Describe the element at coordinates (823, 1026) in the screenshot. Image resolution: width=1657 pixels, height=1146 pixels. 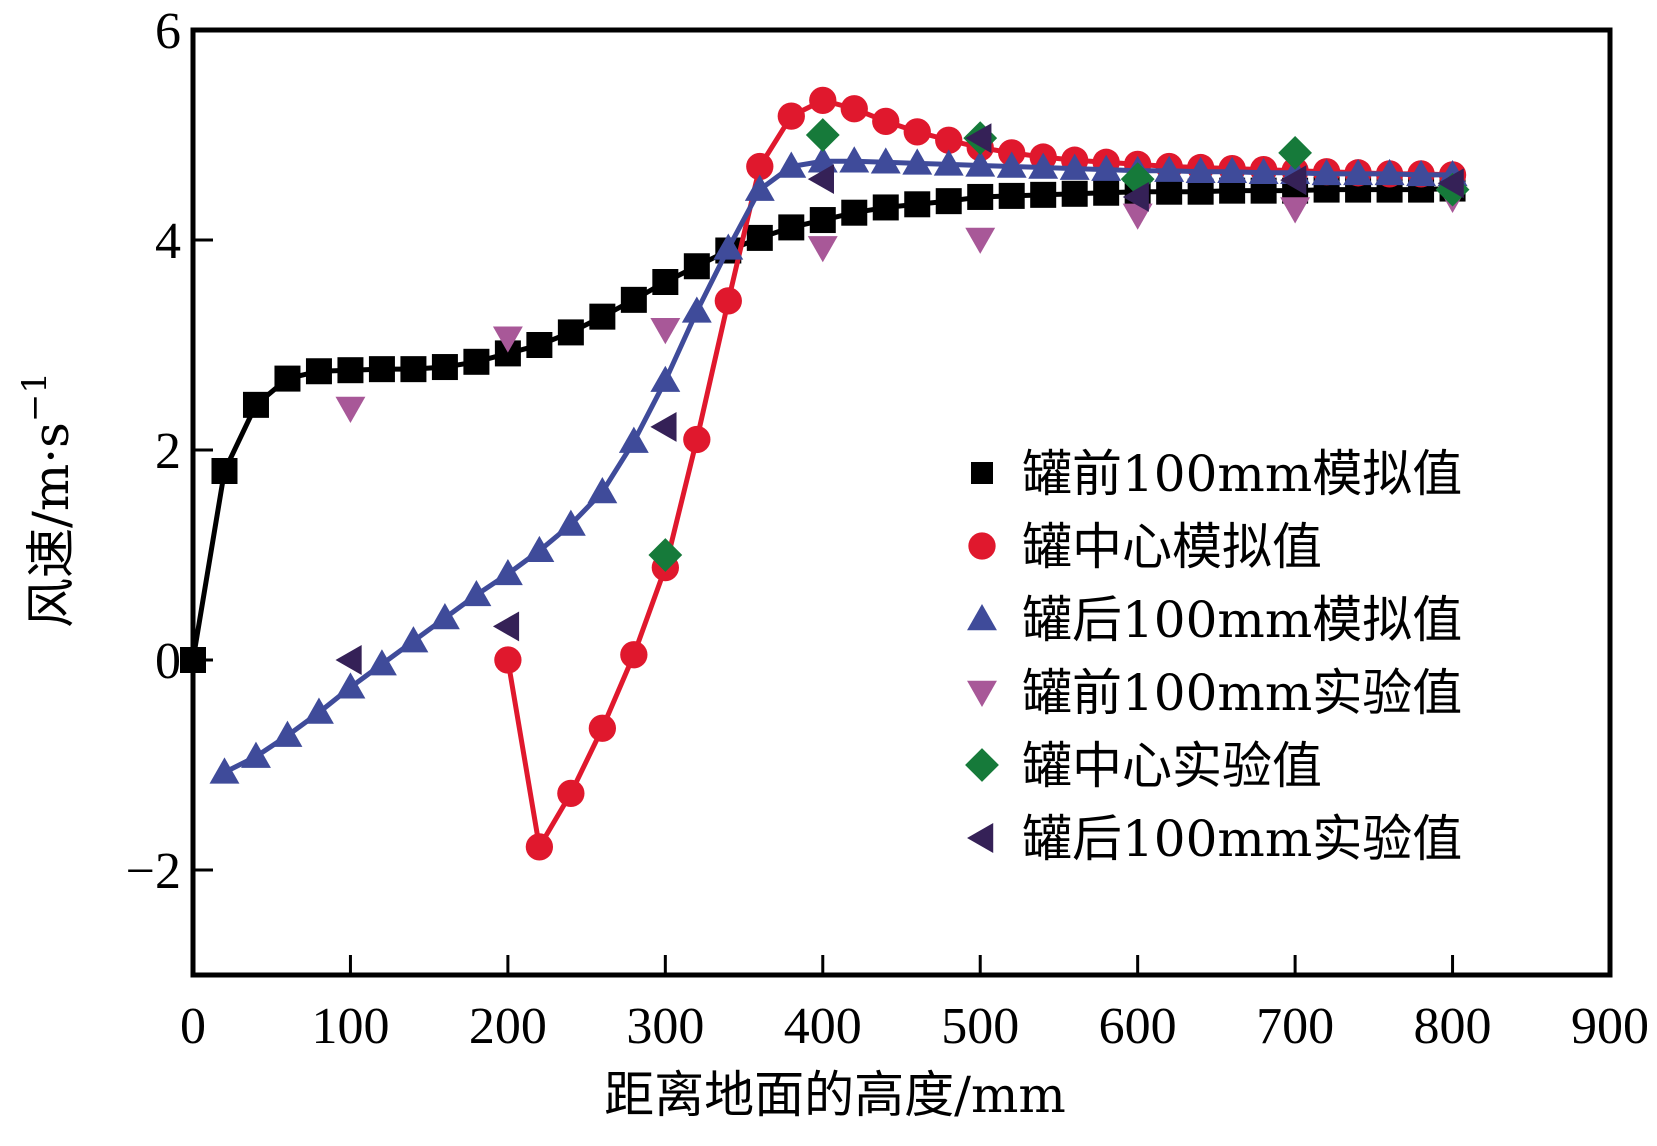
I see `x-tick-label: 400` at that location.